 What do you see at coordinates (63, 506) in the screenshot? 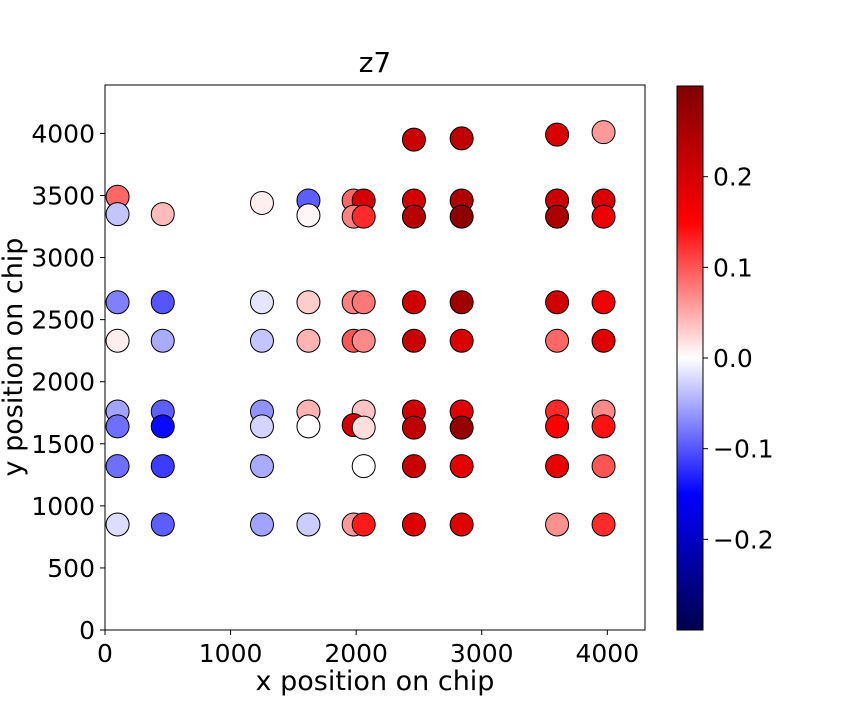
I see `y-tick-label: 1000` at bounding box center [63, 506].